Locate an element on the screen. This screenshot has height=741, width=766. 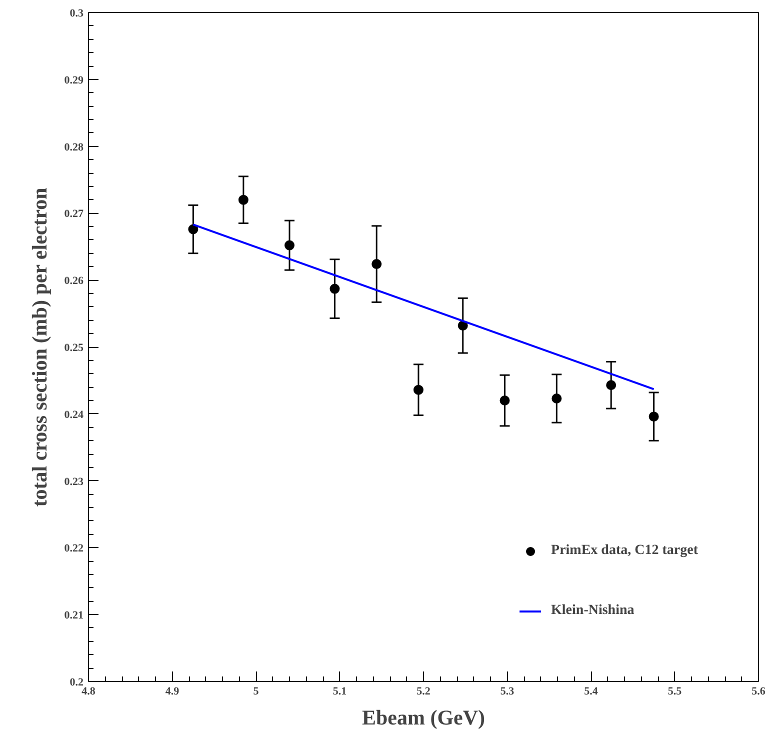
y-tick-label: 0.28 is located at coordinates (74, 147).